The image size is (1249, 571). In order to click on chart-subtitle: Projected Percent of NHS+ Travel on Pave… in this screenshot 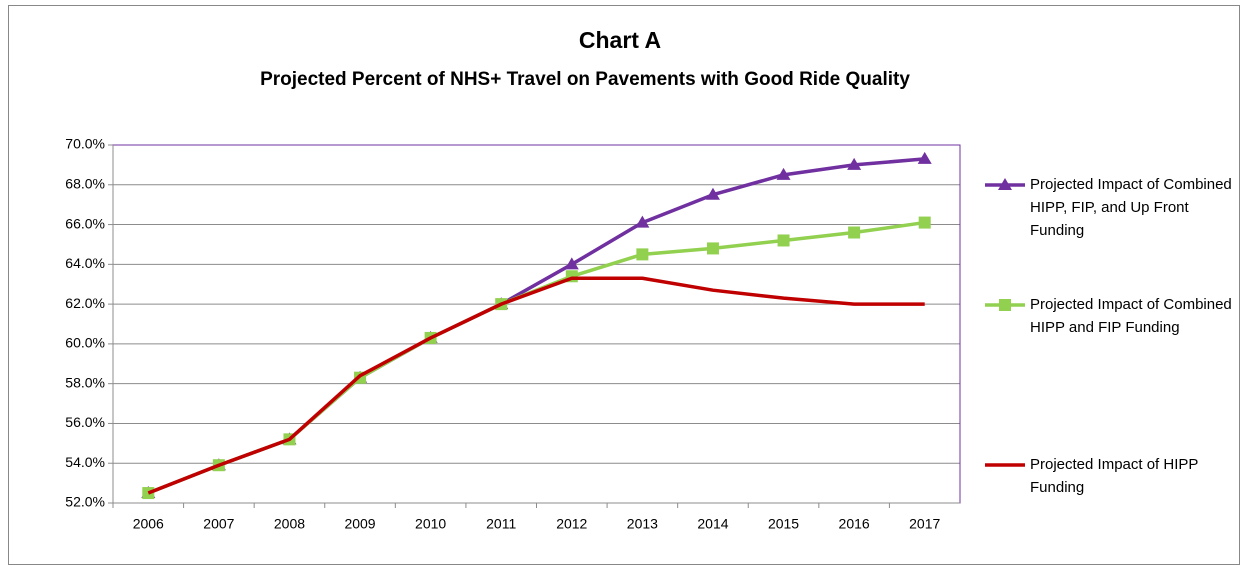, I will do `click(585, 79)`.